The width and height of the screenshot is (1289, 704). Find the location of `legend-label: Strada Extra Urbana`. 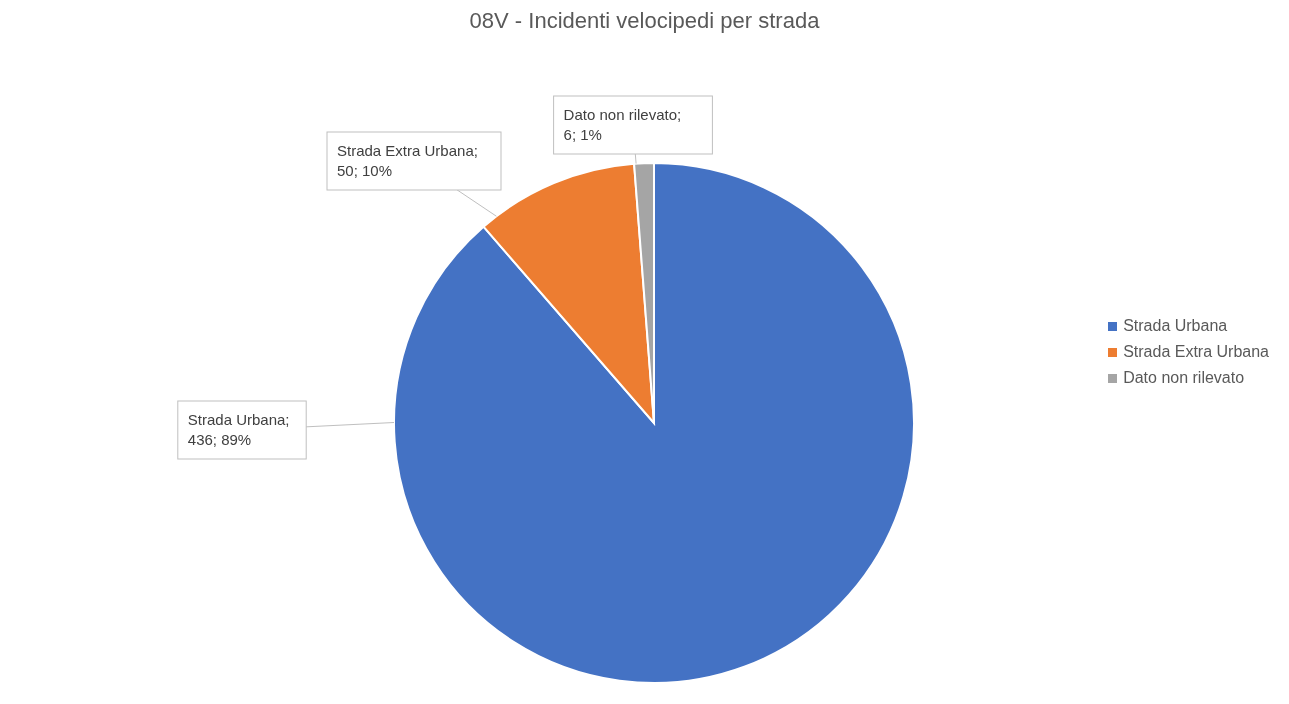

legend-label: Strada Extra Urbana is located at coordinates (1196, 352).